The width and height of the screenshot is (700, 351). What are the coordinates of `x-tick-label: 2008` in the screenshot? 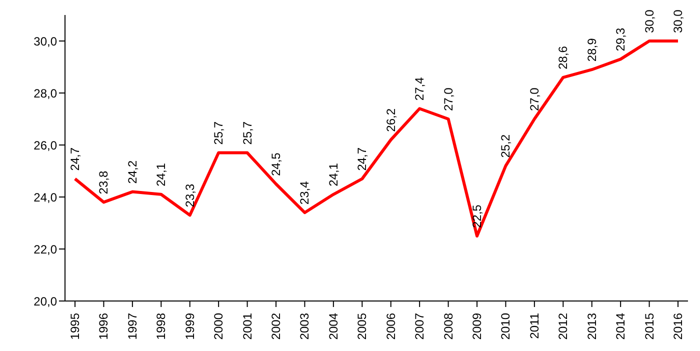 It's located at (448, 326).